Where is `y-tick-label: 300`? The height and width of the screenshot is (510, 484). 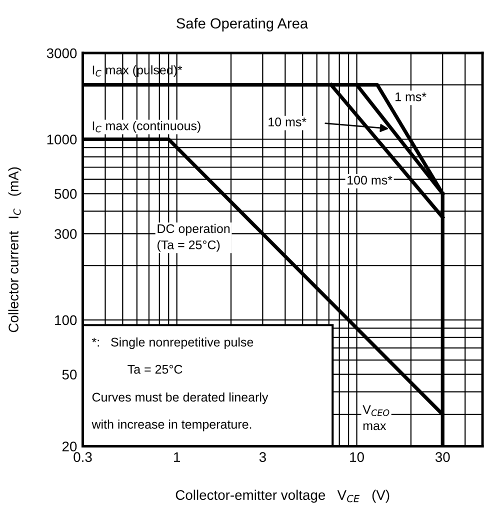 y-tick-label: 300 is located at coordinates (65, 234).